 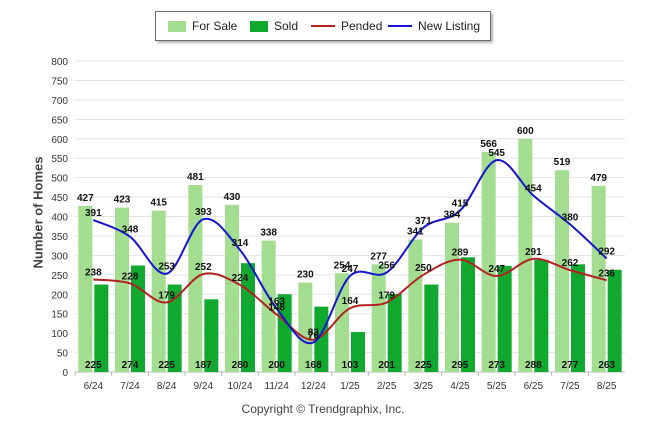 What do you see at coordinates (59, 198) in the screenshot?
I see `y-tick-label: 450` at bounding box center [59, 198].